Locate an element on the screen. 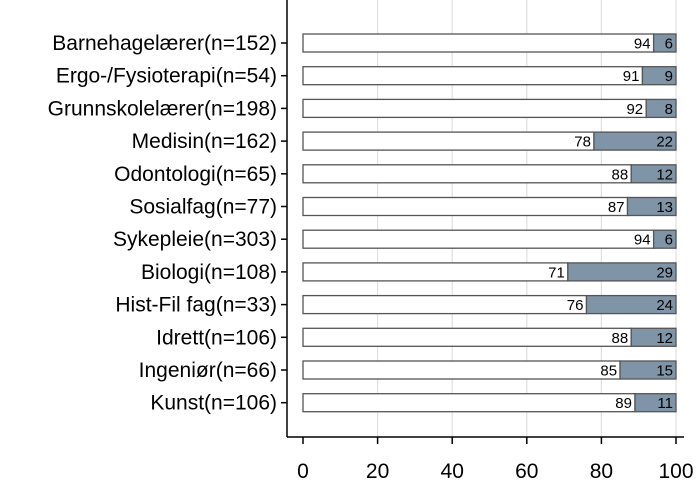 The width and height of the screenshot is (696, 485). value-label: 15 is located at coordinates (664, 371).